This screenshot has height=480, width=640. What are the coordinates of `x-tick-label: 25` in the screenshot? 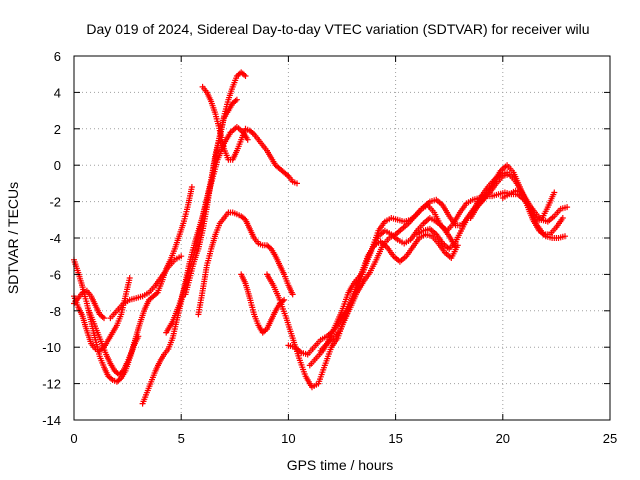 It's located at (610, 438).